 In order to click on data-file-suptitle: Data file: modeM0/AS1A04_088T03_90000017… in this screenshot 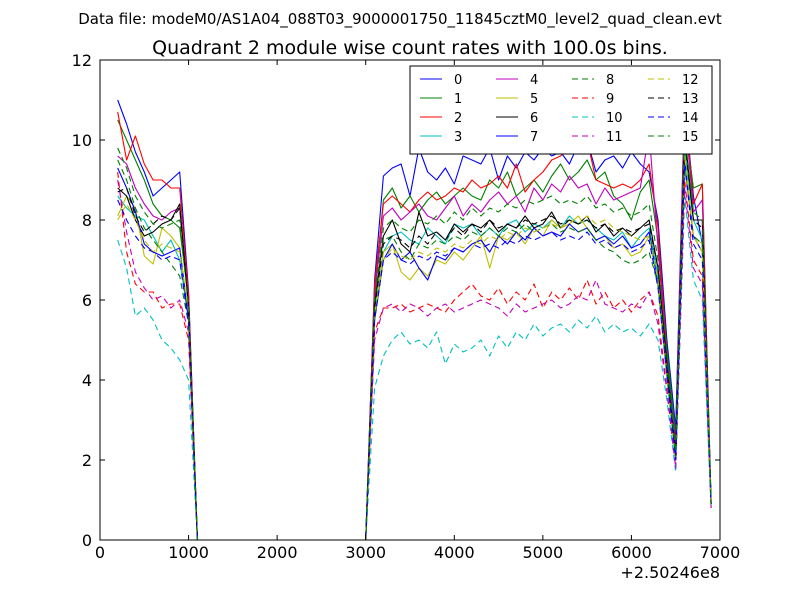, I will do `click(400, 19)`.